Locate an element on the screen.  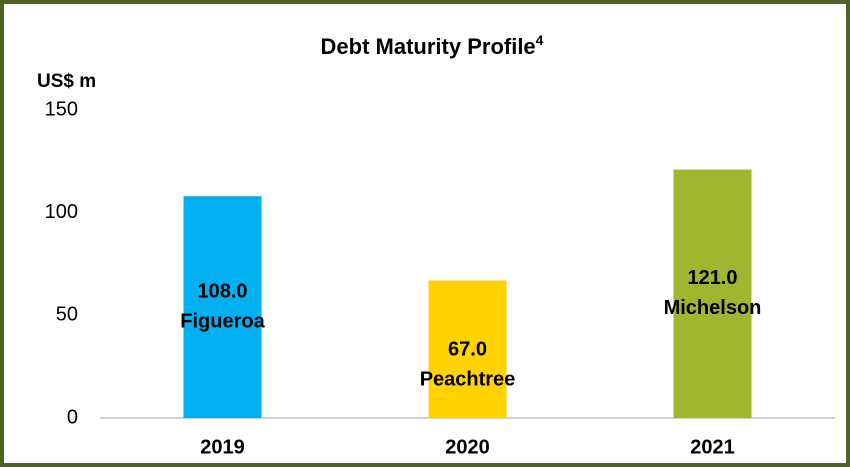
chart-title-superscript: 4 is located at coordinates (540, 40).